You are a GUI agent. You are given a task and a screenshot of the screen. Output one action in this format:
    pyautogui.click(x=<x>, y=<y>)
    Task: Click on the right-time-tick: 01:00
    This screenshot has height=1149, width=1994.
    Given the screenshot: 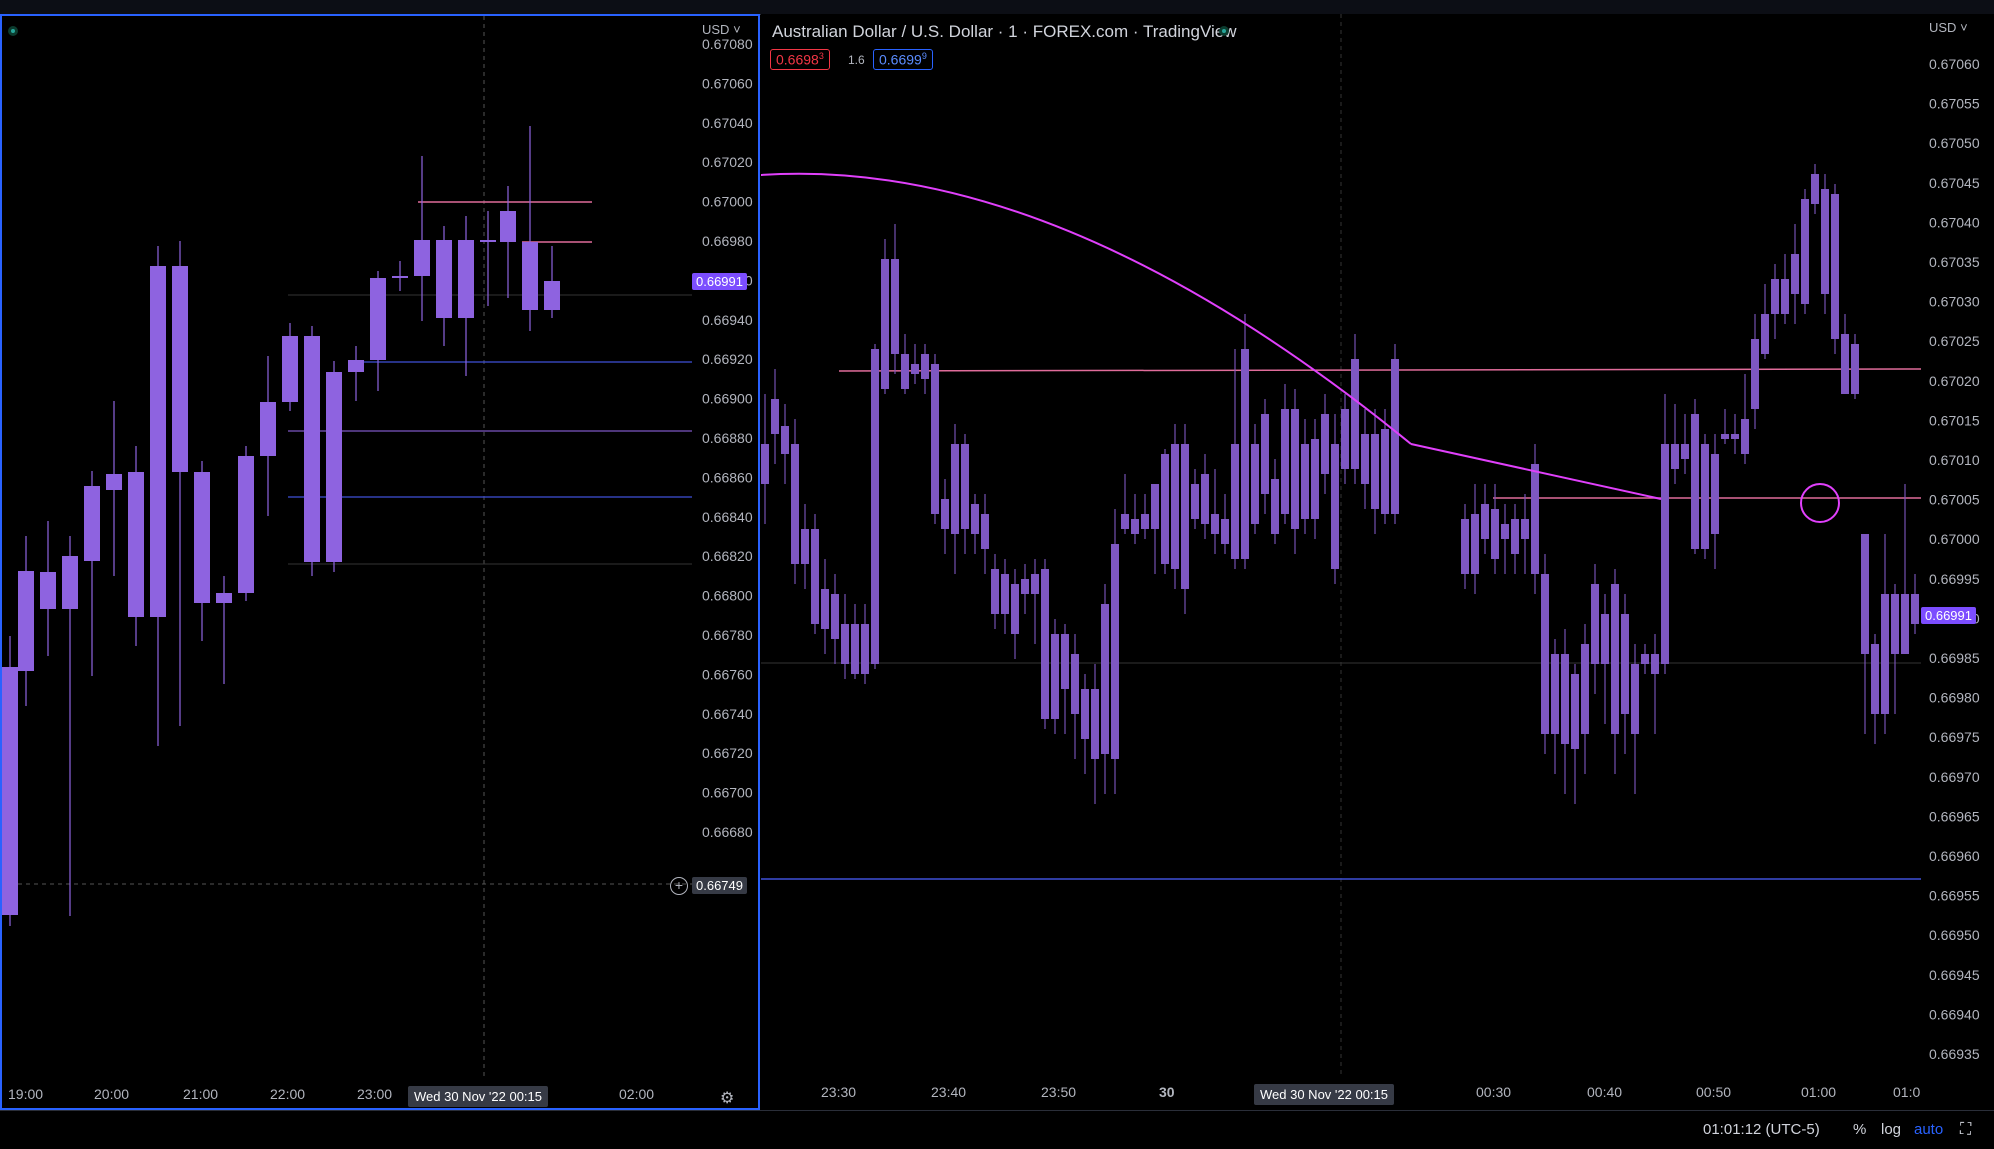 What is the action you would take?
    pyautogui.click(x=1818, y=1092)
    